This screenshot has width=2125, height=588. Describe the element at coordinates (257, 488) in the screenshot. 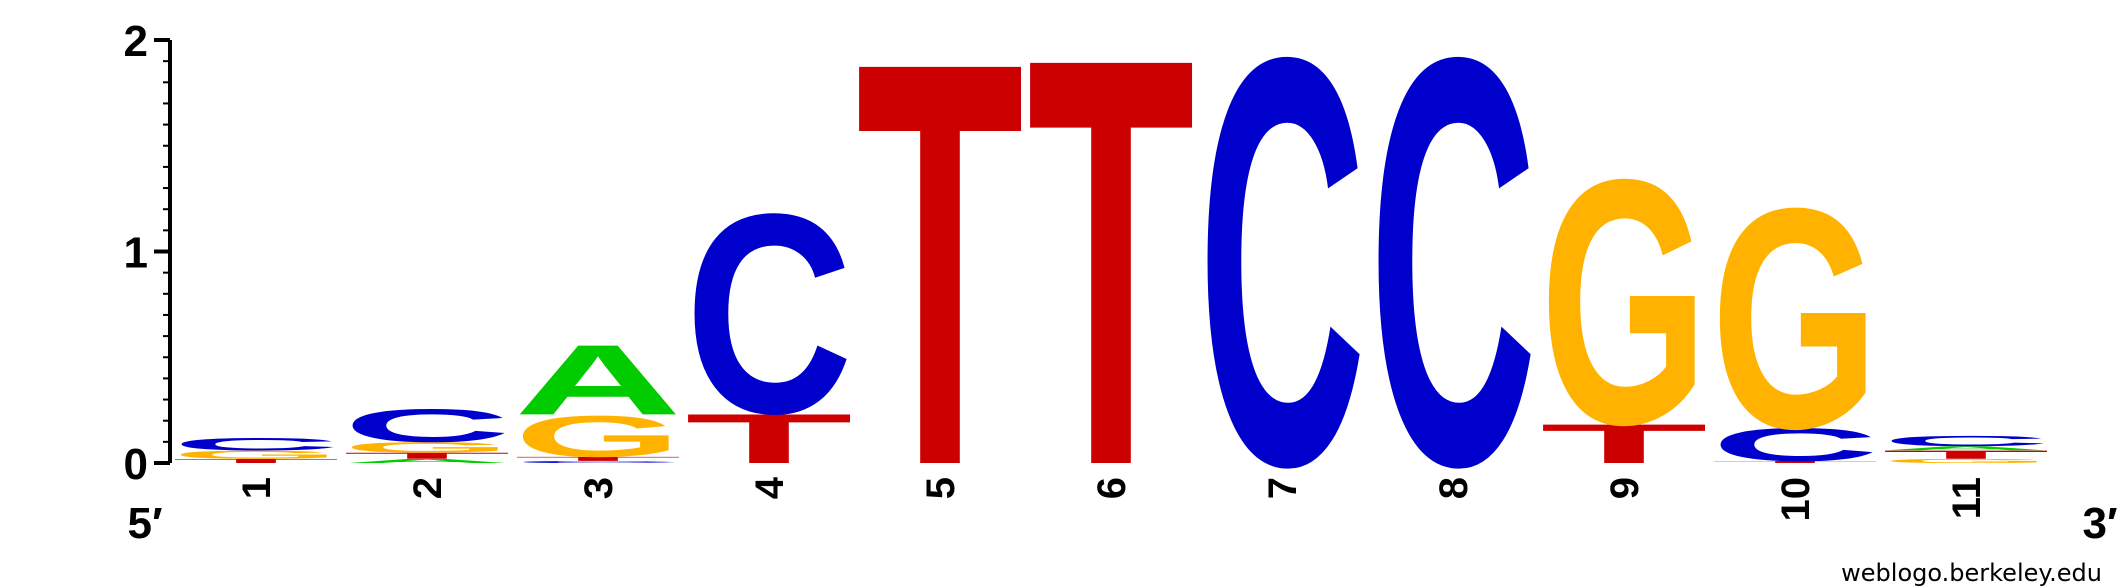

I see `position-label: 1` at that location.